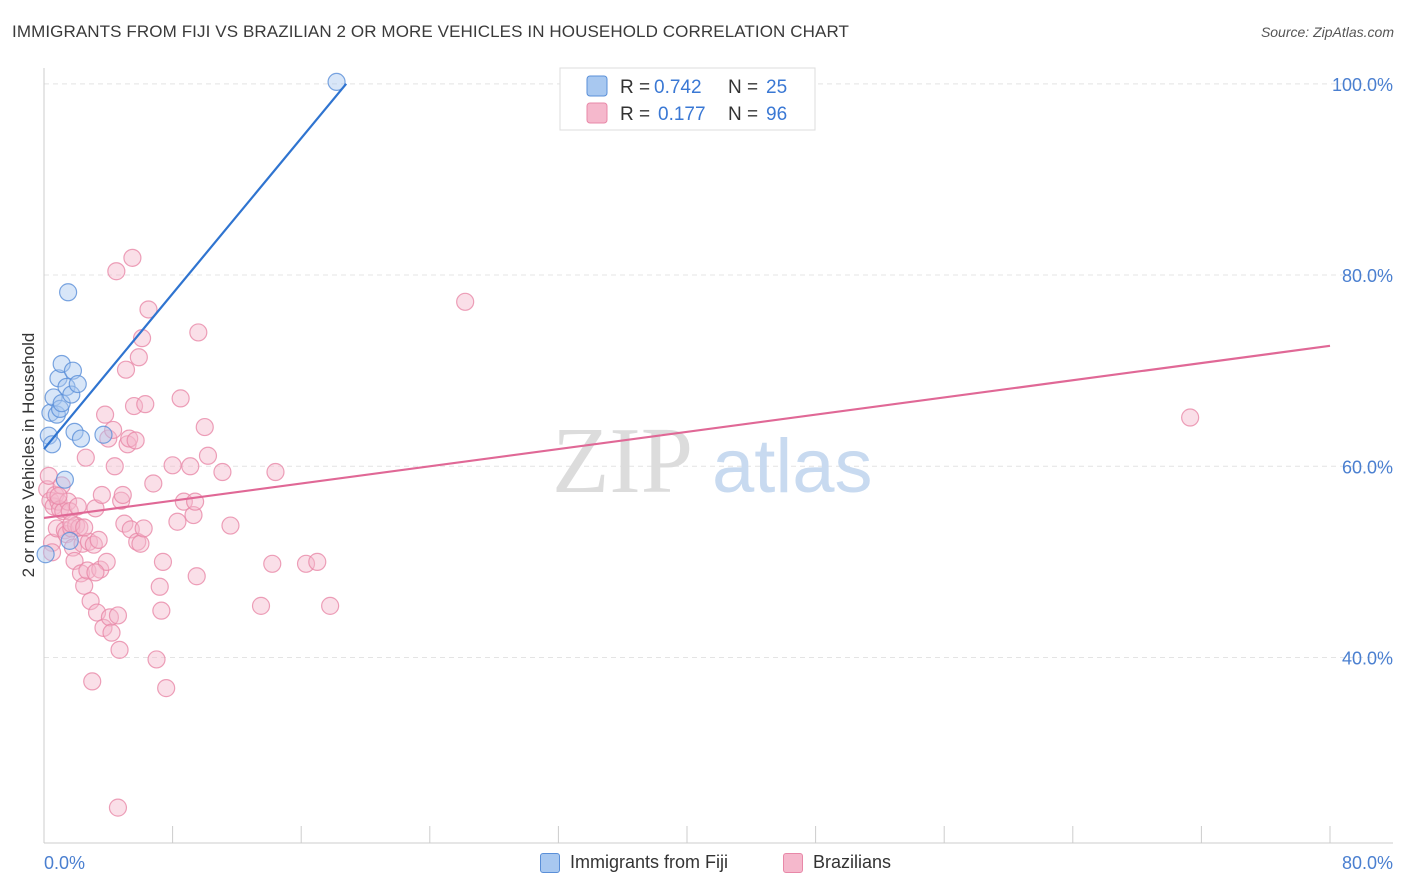 The height and width of the screenshot is (892, 1406). Describe the element at coordinates (793, 862) in the screenshot. I see `legend-swatch-brazilians` at that location.